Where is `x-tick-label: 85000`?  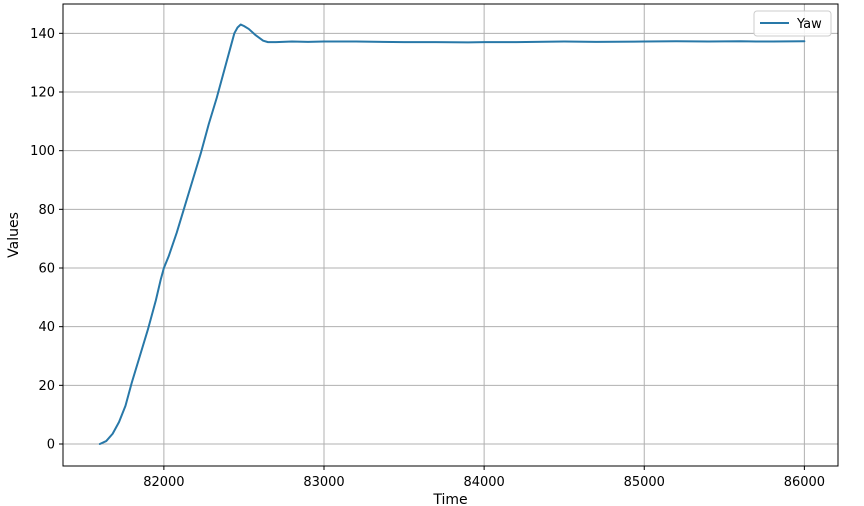 x-tick-label: 85000 is located at coordinates (644, 482).